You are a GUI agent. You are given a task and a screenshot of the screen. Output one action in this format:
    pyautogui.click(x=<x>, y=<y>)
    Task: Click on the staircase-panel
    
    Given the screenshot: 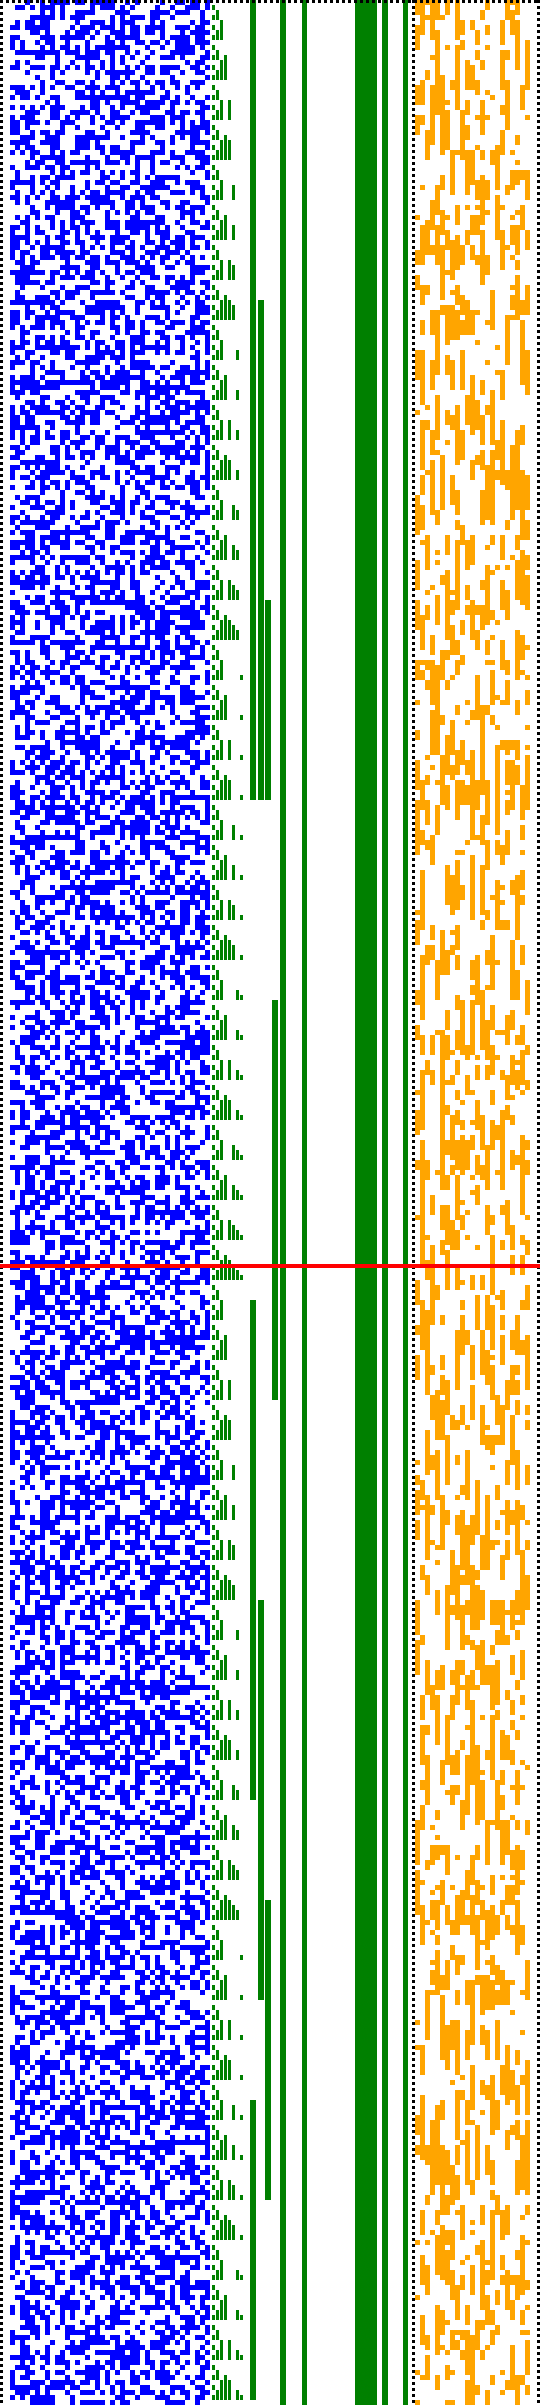 What is the action you would take?
    pyautogui.click(x=245, y=1200)
    